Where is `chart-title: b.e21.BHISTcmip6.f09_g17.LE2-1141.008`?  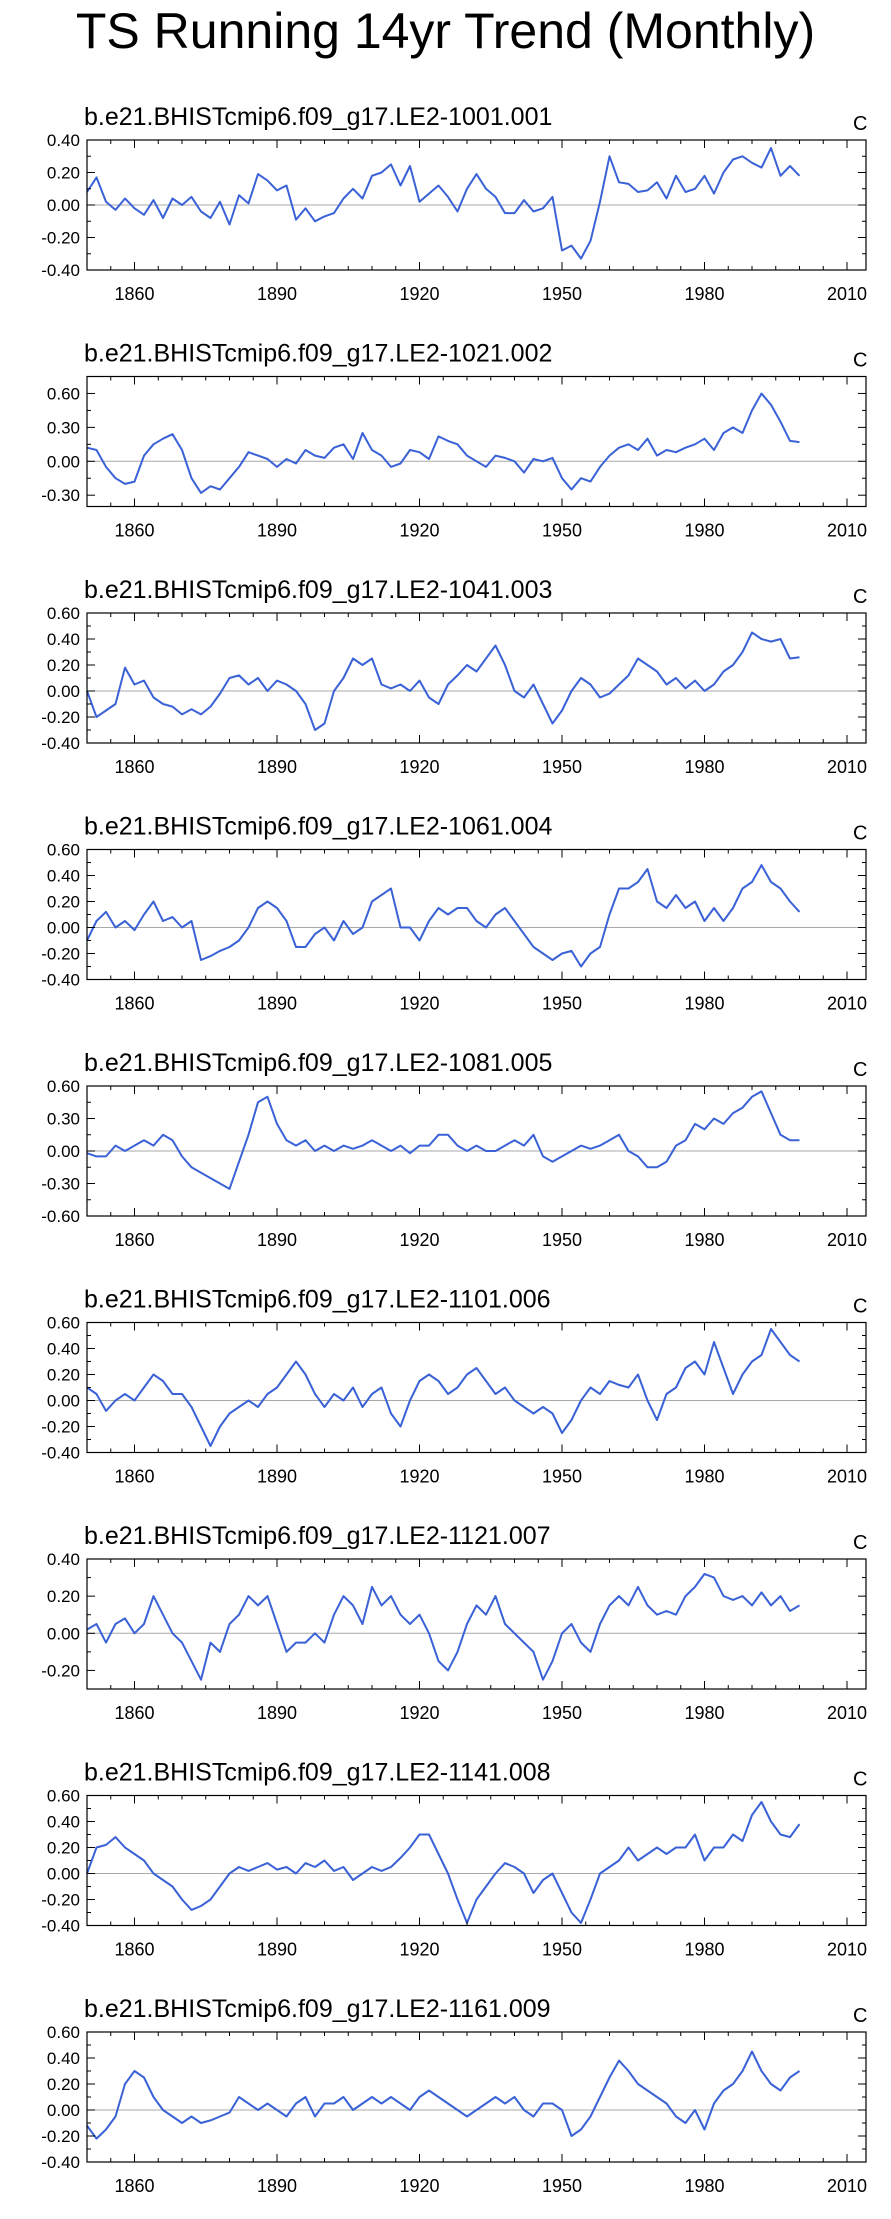
chart-title: b.e21.BHISTcmip6.f09_g17.LE2-1141.008 is located at coordinates (317, 1773).